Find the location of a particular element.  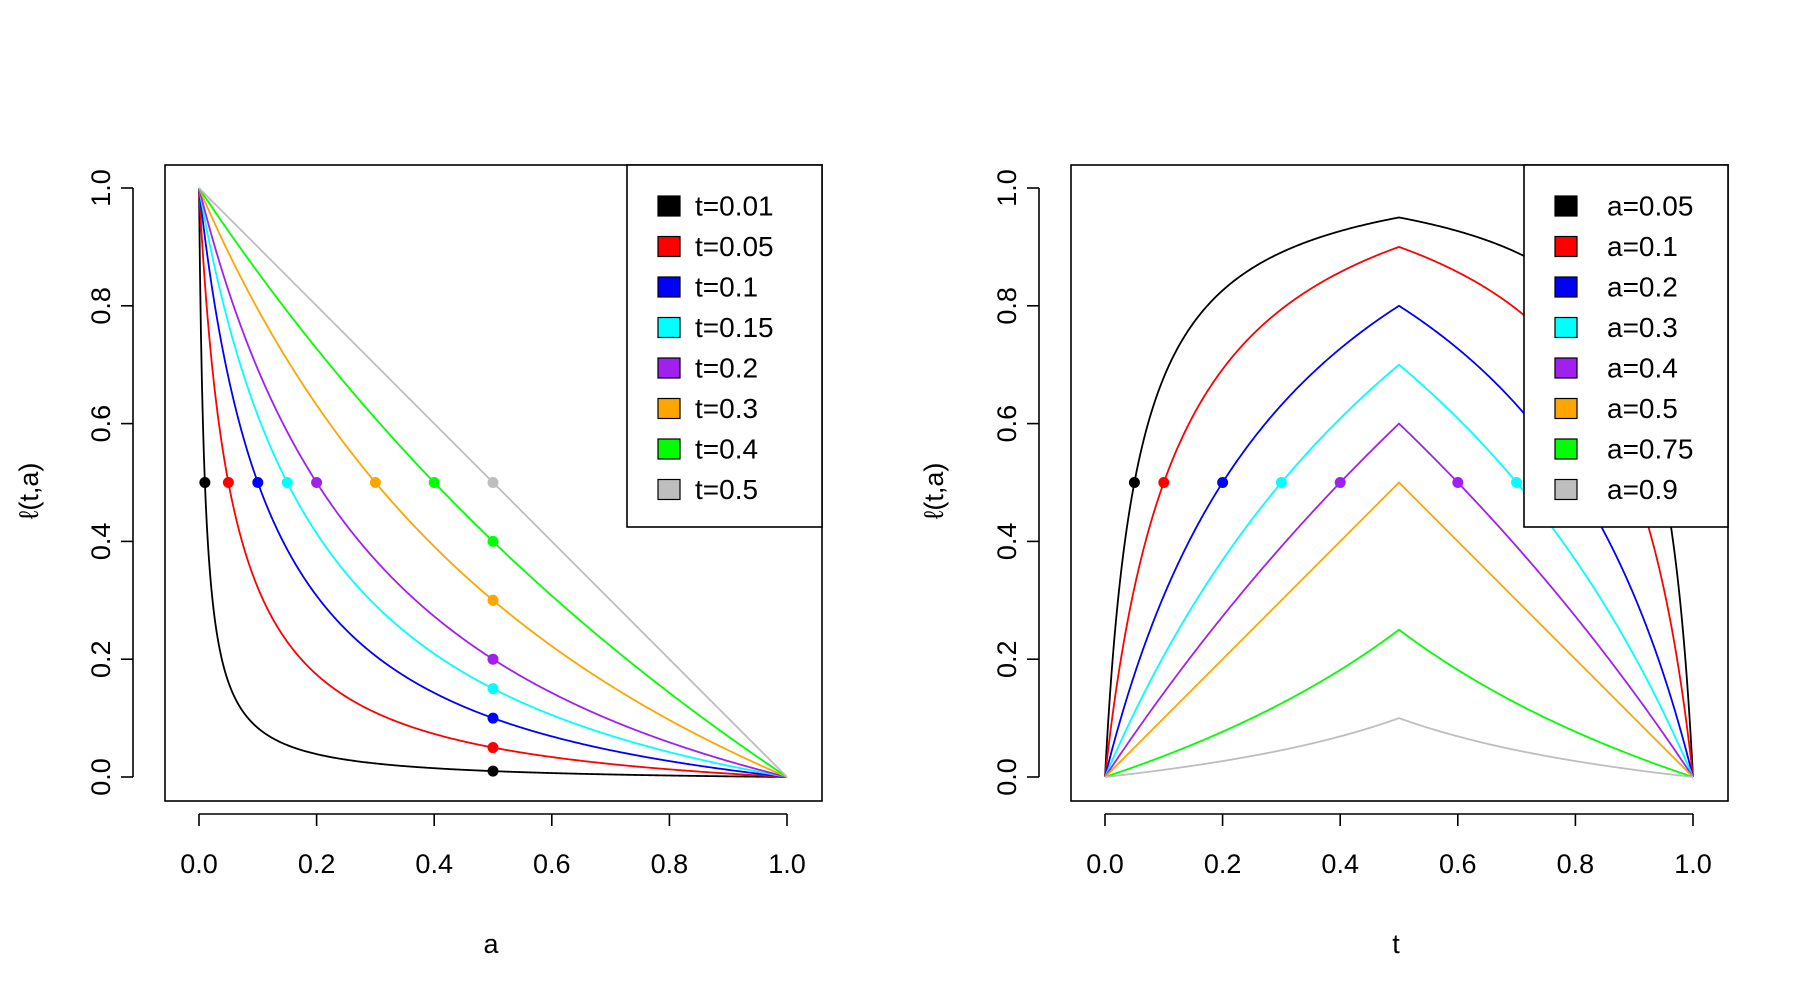

legend-label: a=0.2 is located at coordinates (1642, 287).